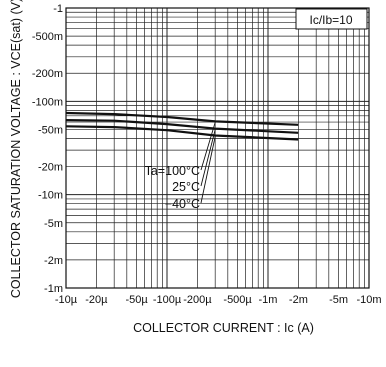  What do you see at coordinates (47, 149) in the screenshot?
I see `y-tick-labels: -1 -500m -200m -100m -50m -20m -10m -5m -2m -1m` at bounding box center [47, 149].